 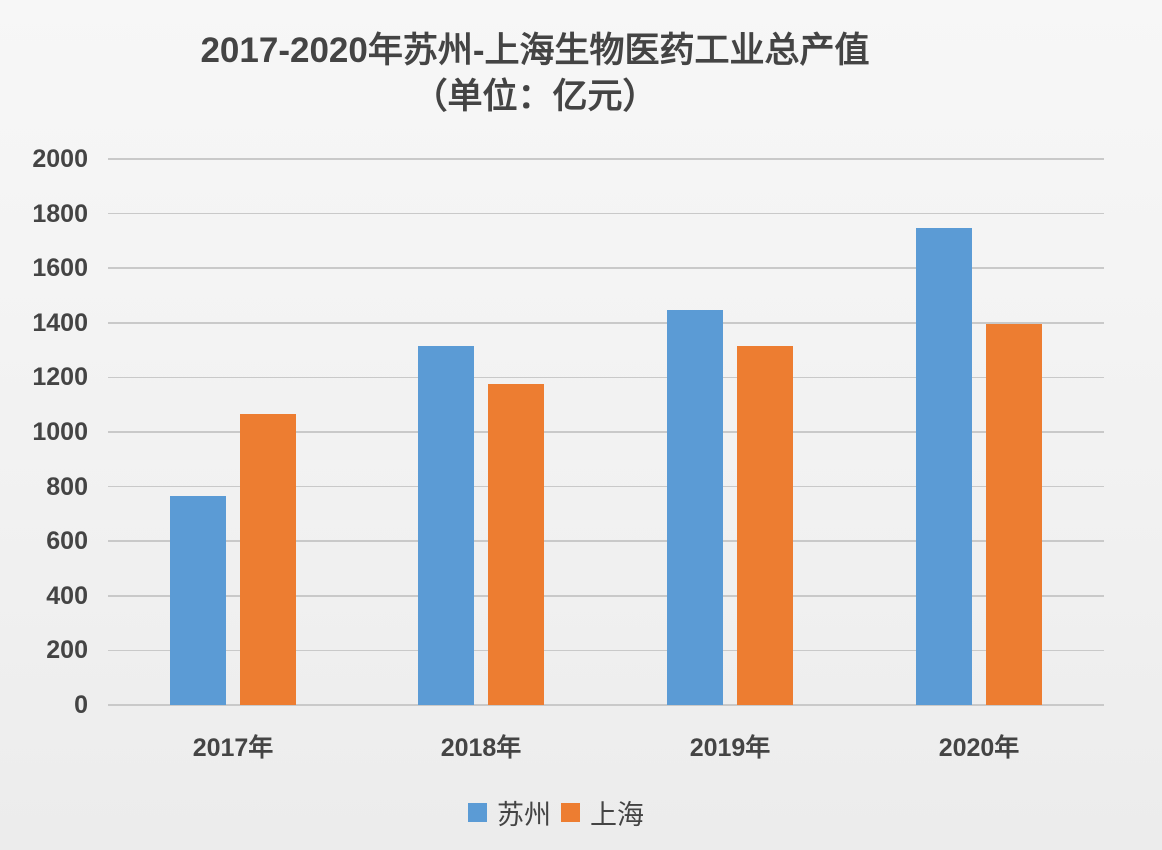 What do you see at coordinates (695, 507) in the screenshot?
I see `bar-suzhou-2019年` at bounding box center [695, 507].